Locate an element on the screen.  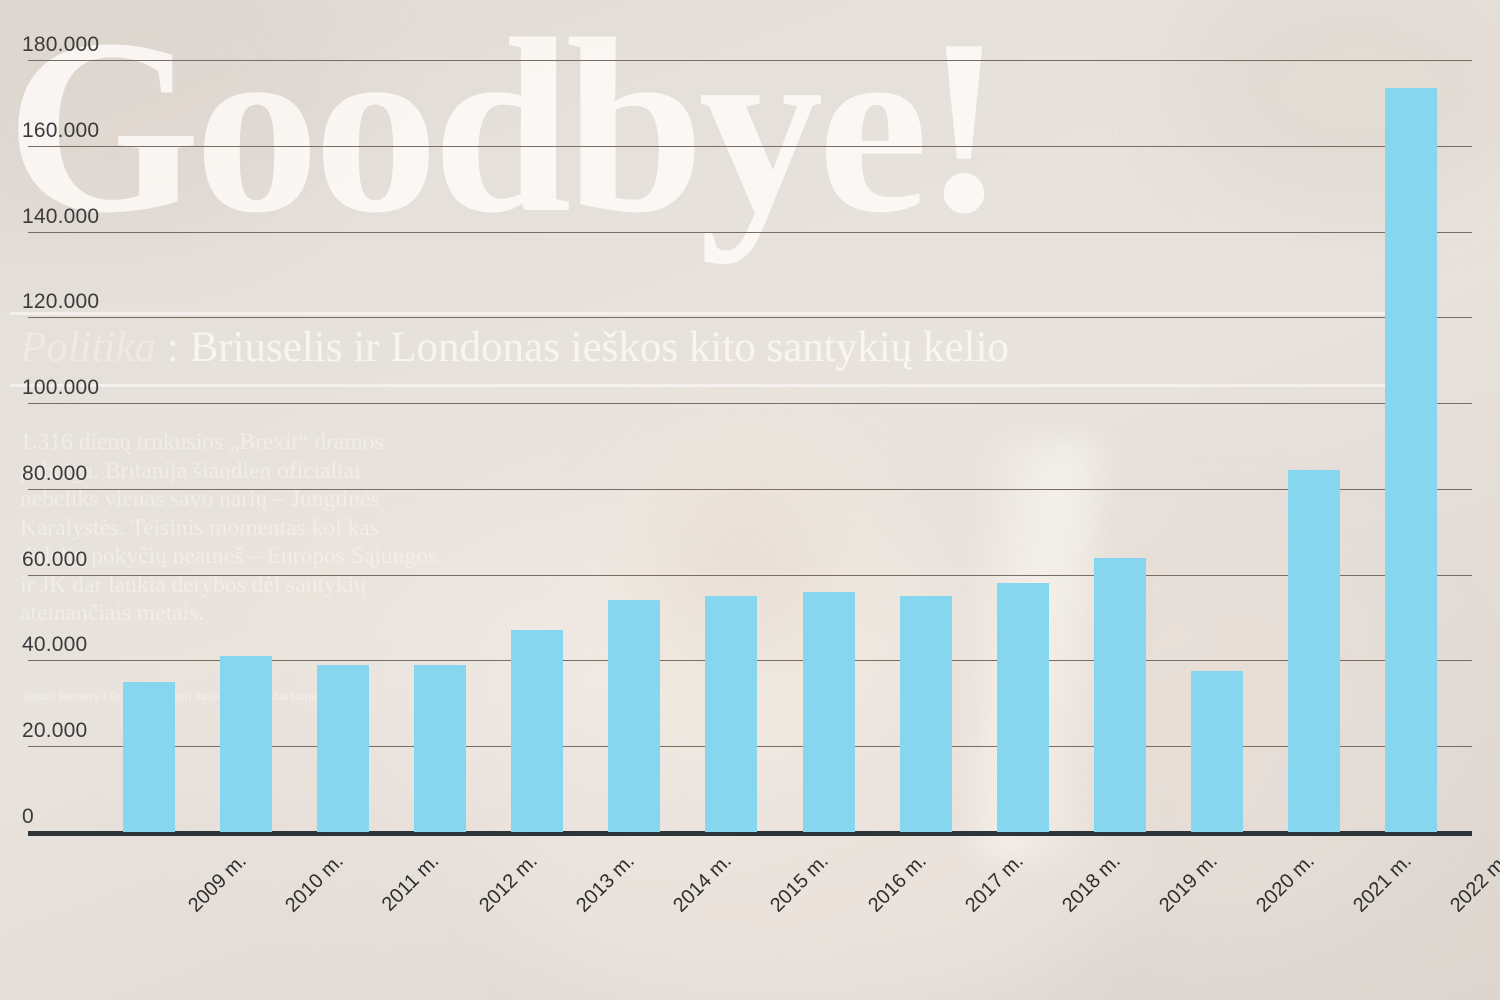
x-axis-tick-label: 2014 m. is located at coordinates (703, 883).